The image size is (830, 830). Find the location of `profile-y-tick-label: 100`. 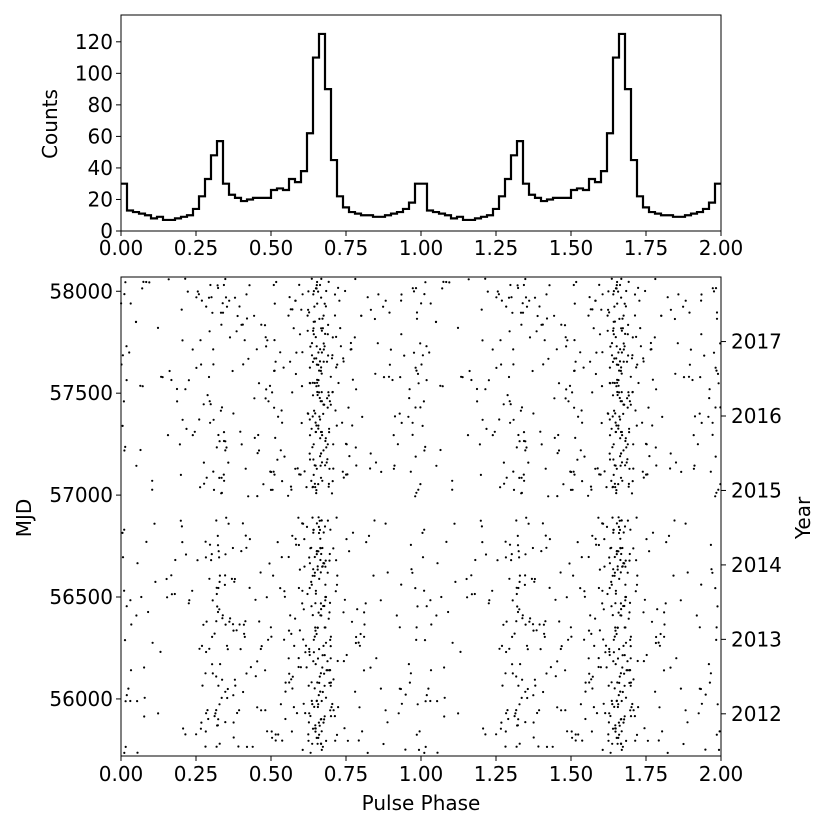

profile-y-tick-label: 100 is located at coordinates (94, 73).